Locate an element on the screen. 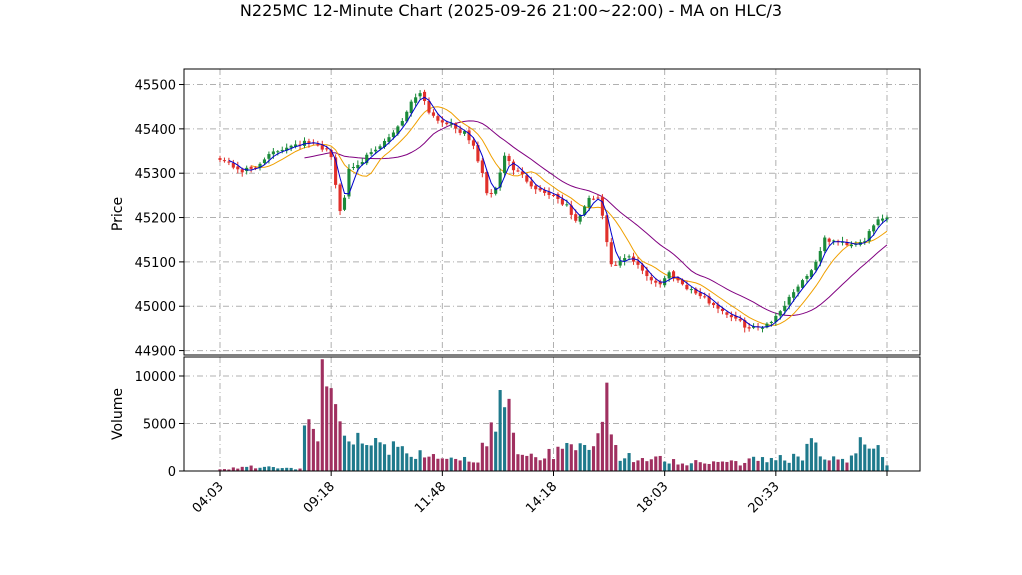  price-tick-label: 45000 is located at coordinates (155, 307).